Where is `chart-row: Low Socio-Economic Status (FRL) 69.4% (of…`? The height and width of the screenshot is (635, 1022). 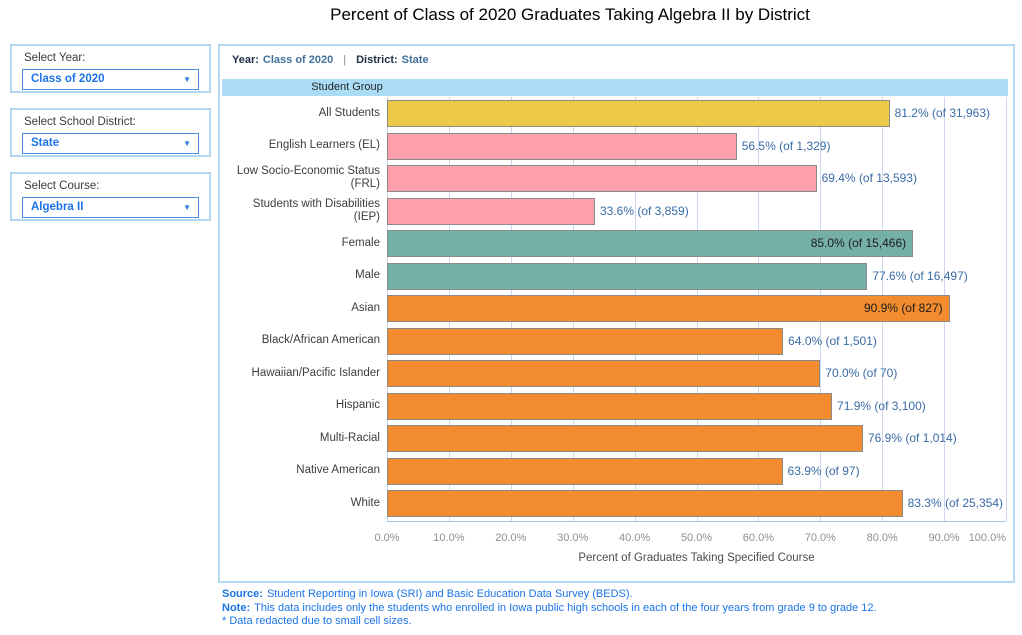 chart-row: Low Socio-Economic Status (FRL) 69.4% (of… is located at coordinates (614, 178).